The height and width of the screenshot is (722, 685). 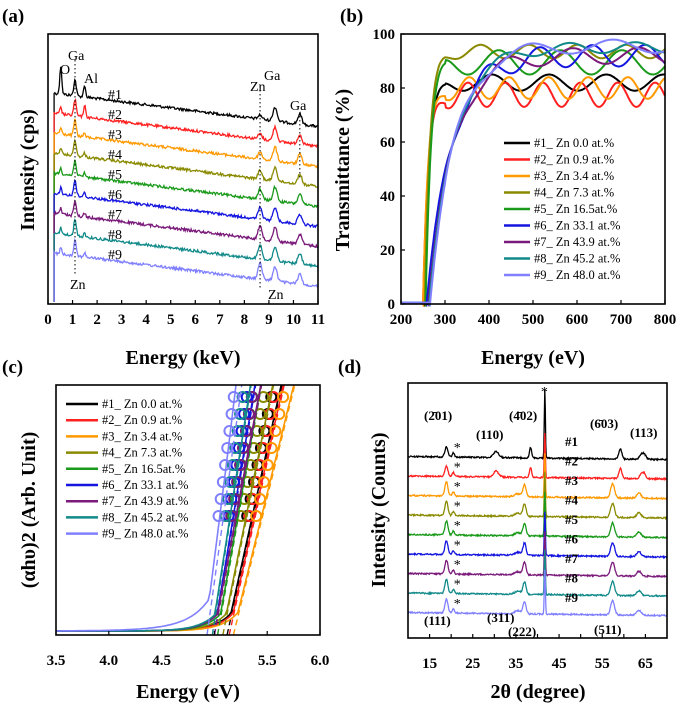 I want to click on panel-label-b: (b), so click(x=351, y=16).